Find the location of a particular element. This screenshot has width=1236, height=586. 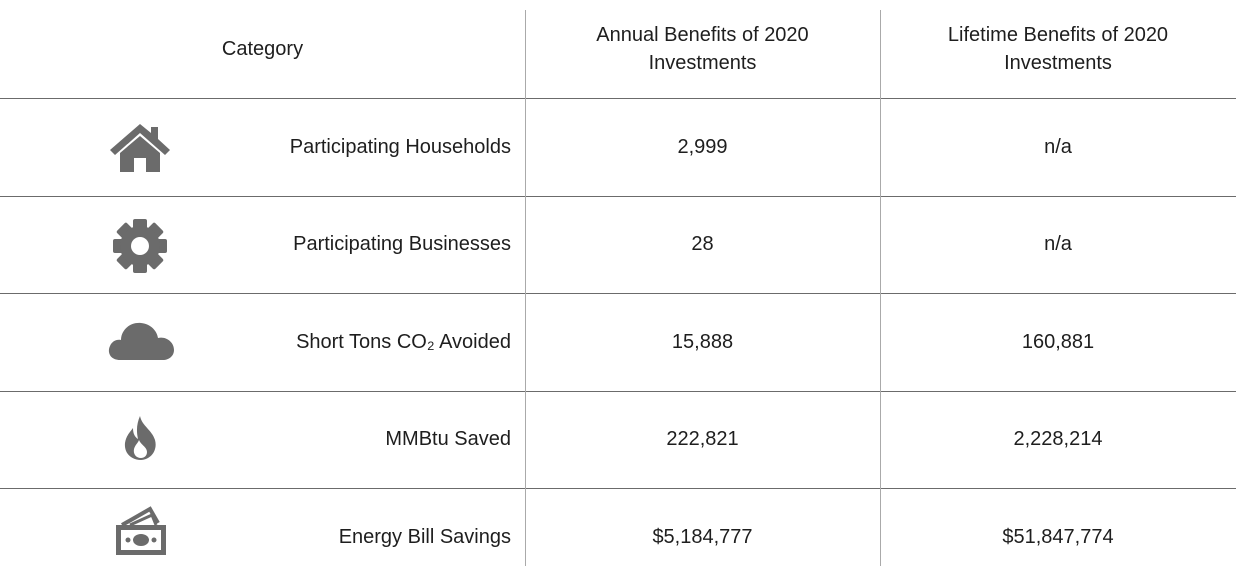

gear-icon is located at coordinates (140, 246).